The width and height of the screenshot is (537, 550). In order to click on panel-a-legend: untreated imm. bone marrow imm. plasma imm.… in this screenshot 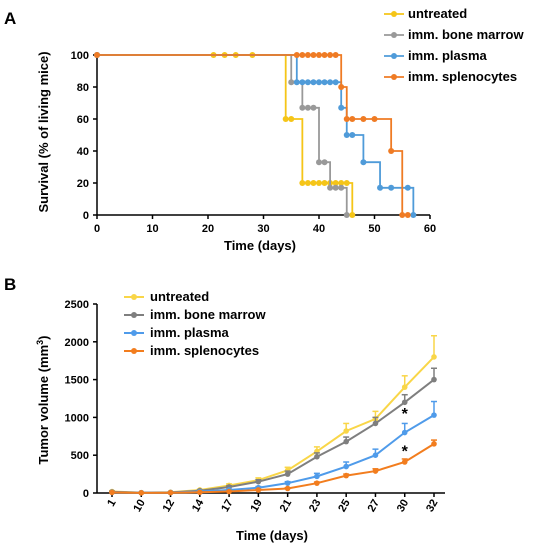, I will do `click(454, 45)`.